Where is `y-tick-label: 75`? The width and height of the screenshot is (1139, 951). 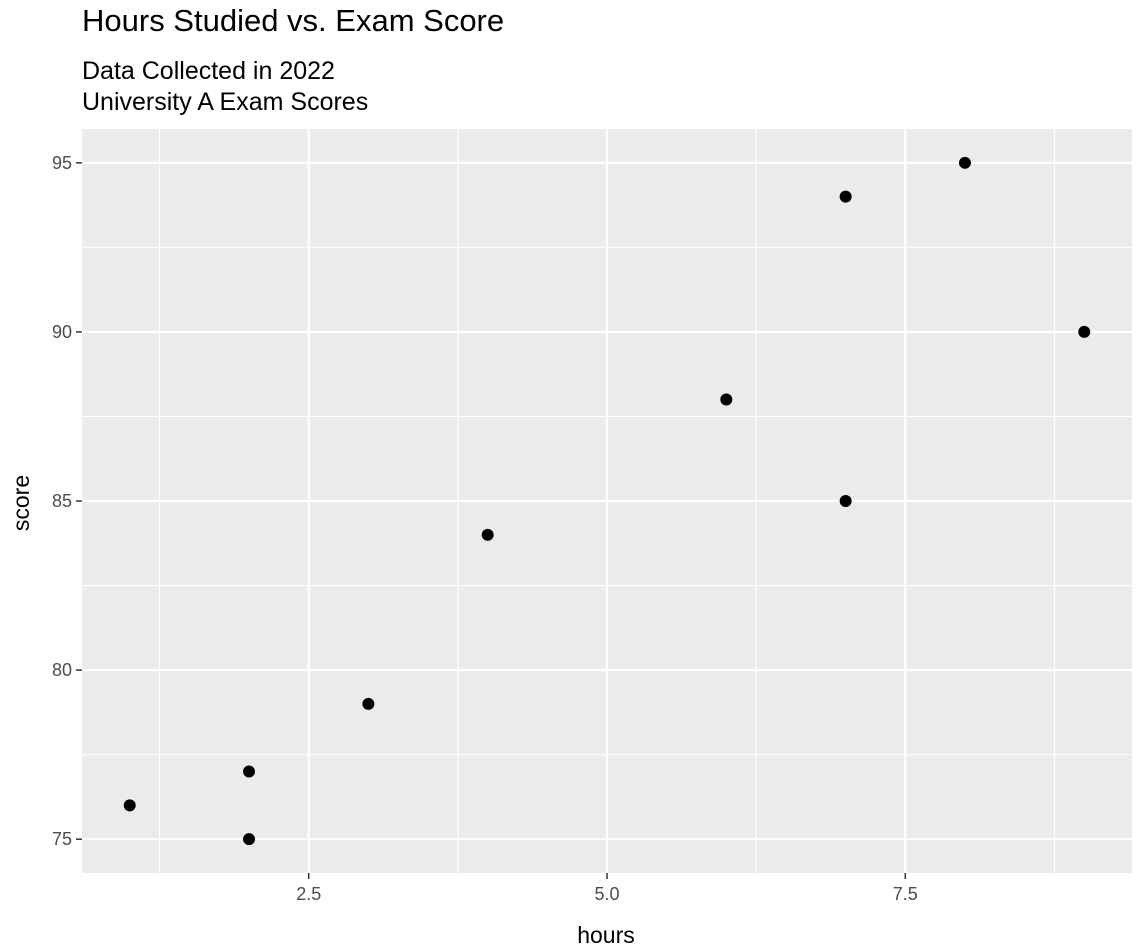
y-tick-label: 75 is located at coordinates (62, 839).